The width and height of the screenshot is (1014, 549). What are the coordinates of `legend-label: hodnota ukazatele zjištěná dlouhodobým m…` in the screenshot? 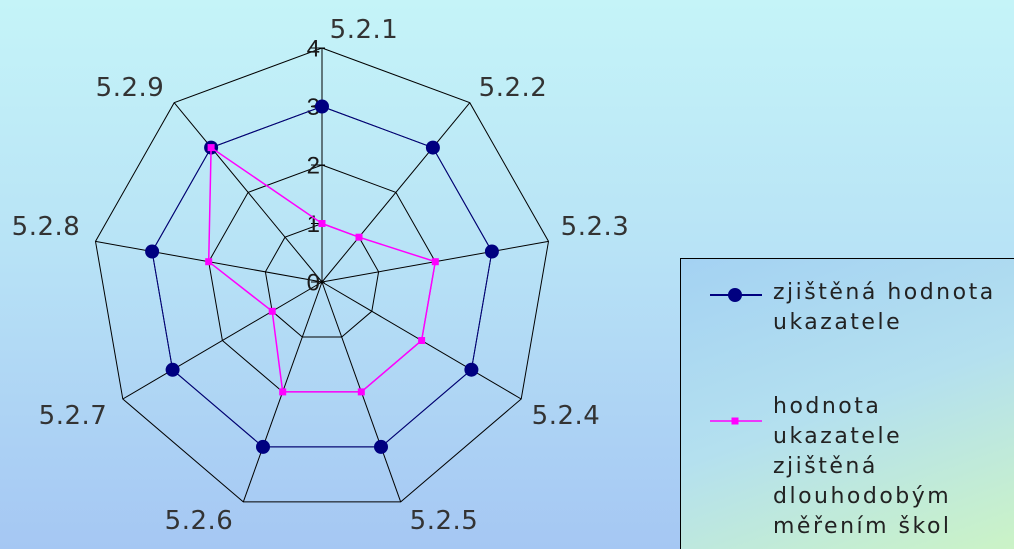 It's located at (890, 467).